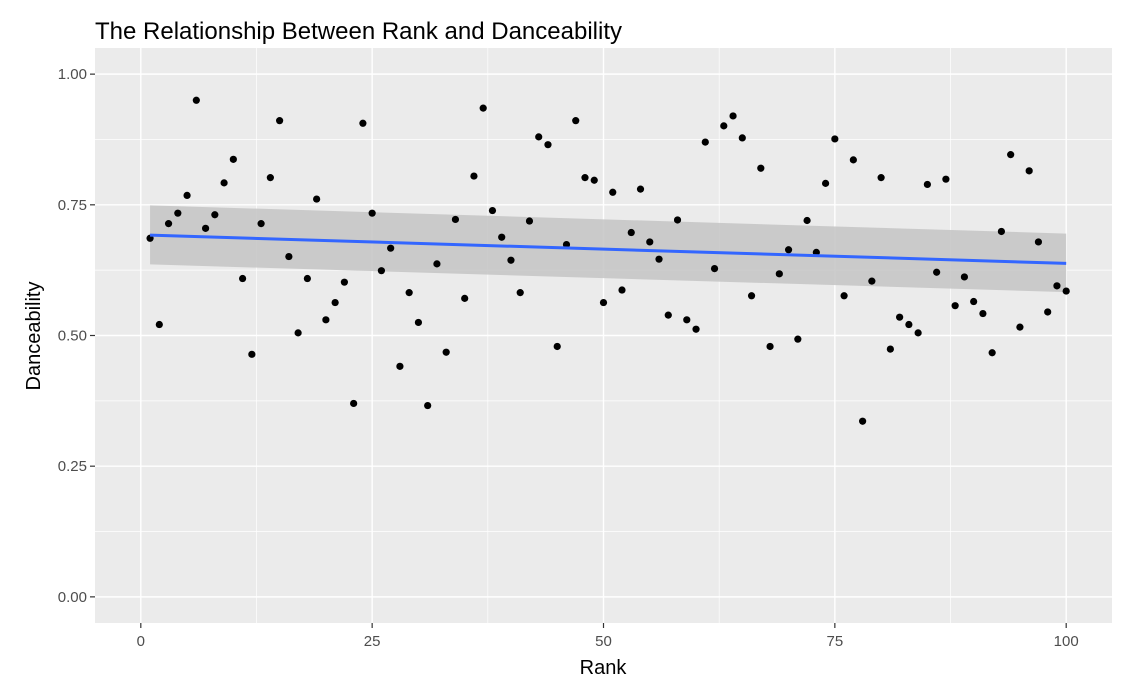  I want to click on y-axis-title: Danceability, so click(34, 336).